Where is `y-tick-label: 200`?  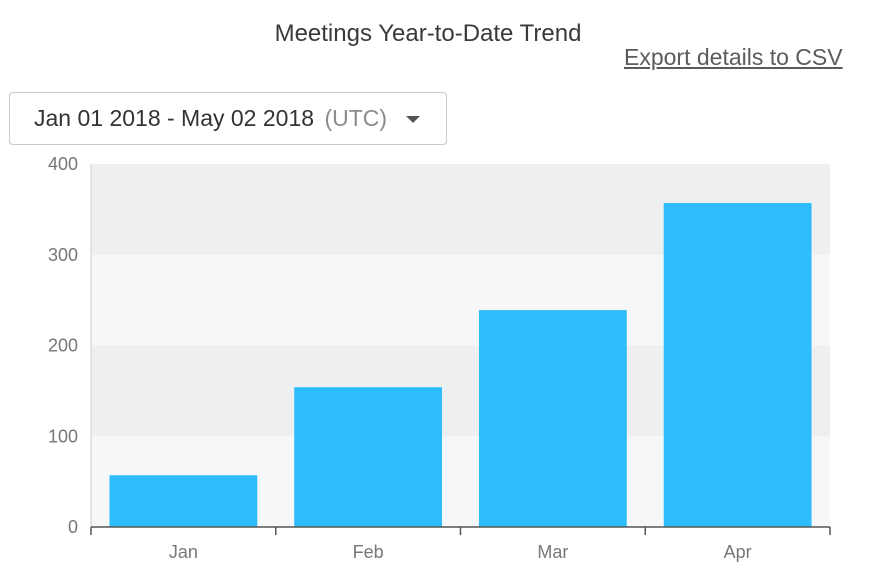 y-tick-label: 200 is located at coordinates (63, 346).